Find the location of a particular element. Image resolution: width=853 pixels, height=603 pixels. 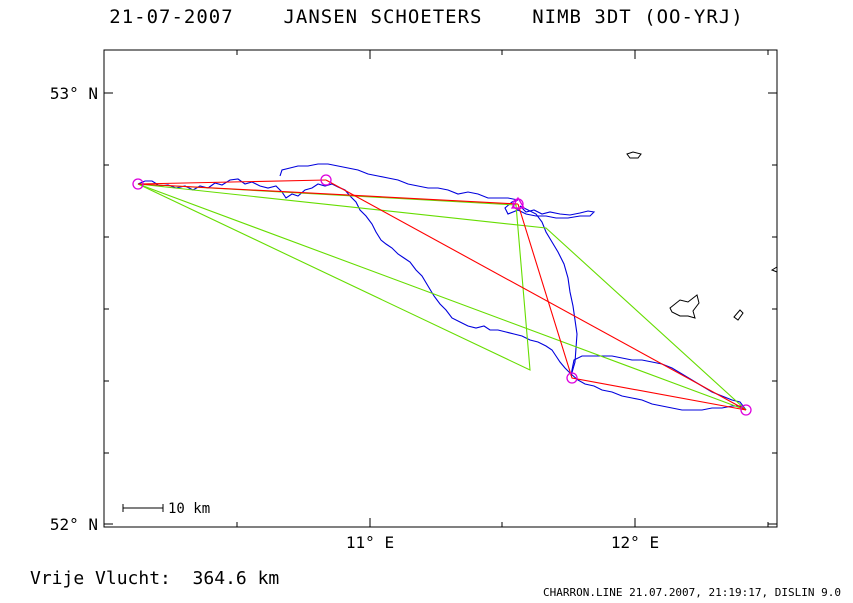

scale-bar-label: 10 km is located at coordinates (189, 509).